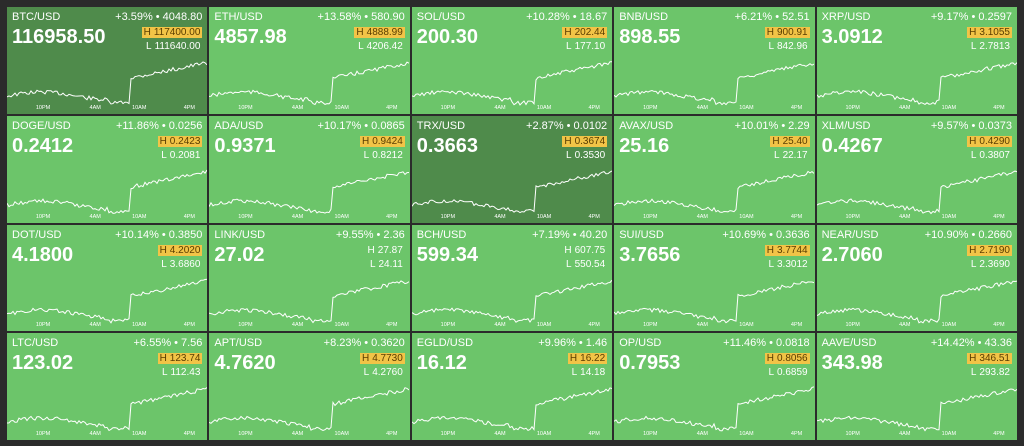  I want to click on low-value: 111640.00, so click(177, 46).